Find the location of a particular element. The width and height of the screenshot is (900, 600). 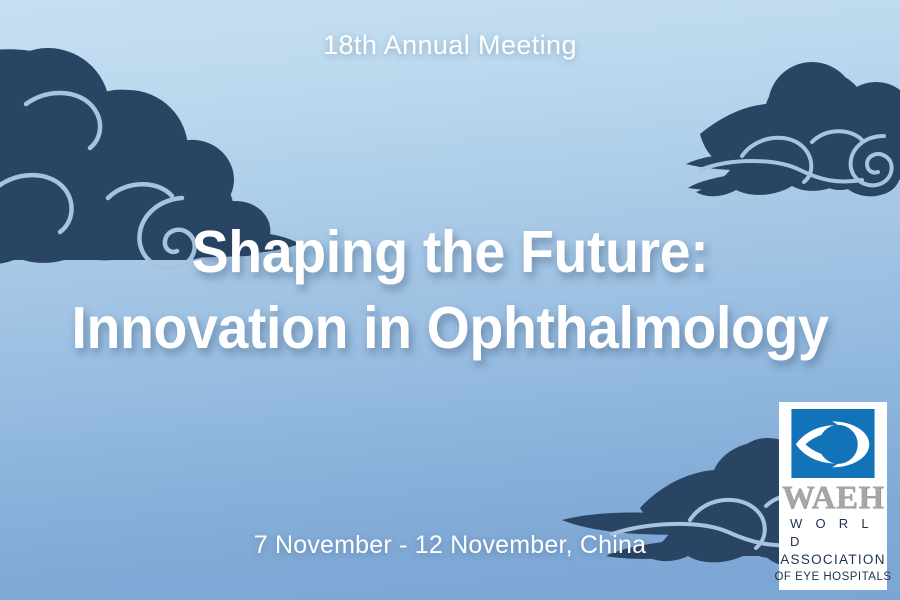

event-dateline: 7 November - 12 November, China is located at coordinates (450, 545).